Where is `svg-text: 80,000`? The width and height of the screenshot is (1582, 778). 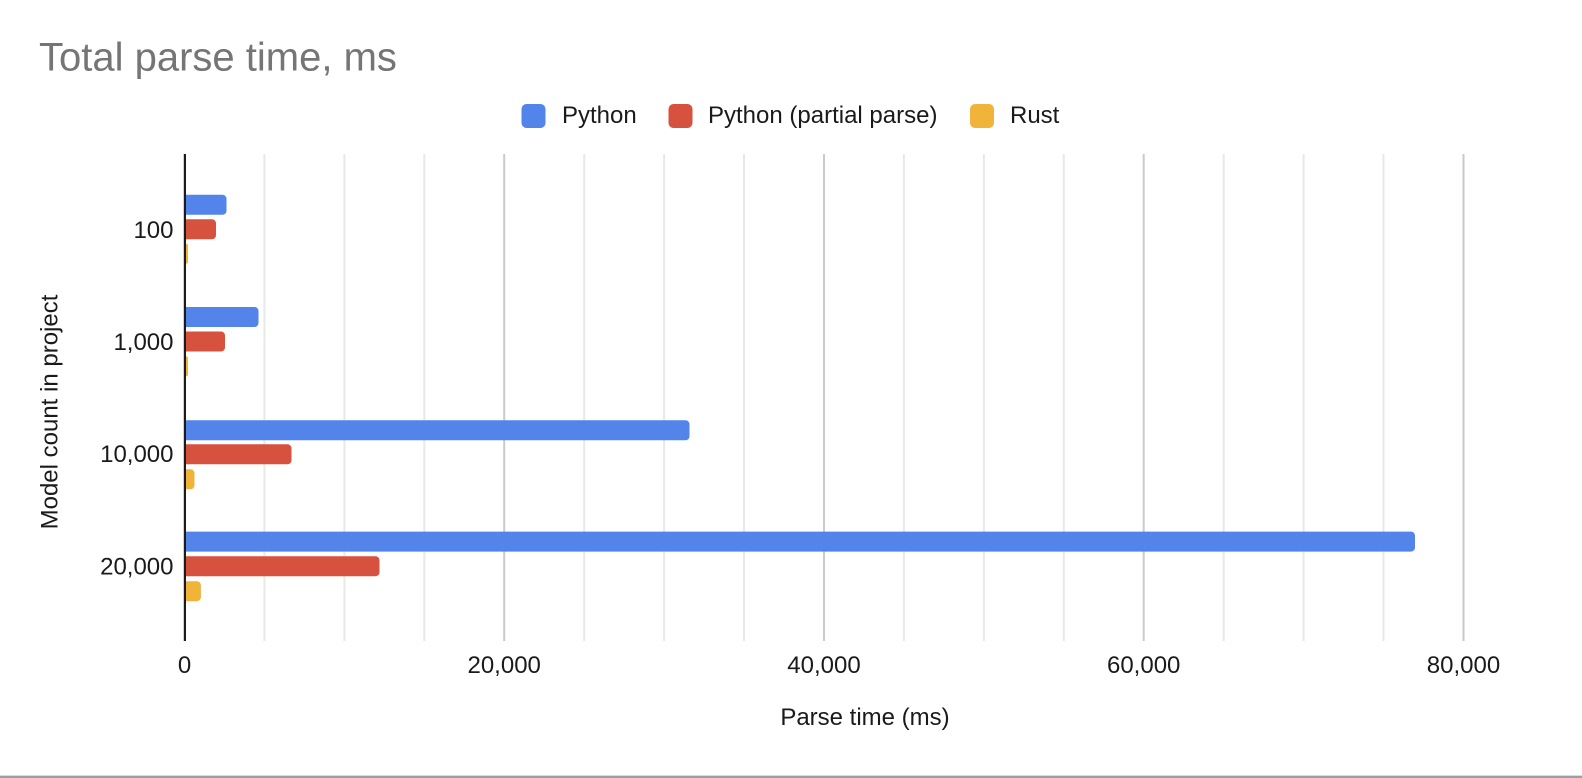
svg-text: 80,000 is located at coordinates (1463, 665).